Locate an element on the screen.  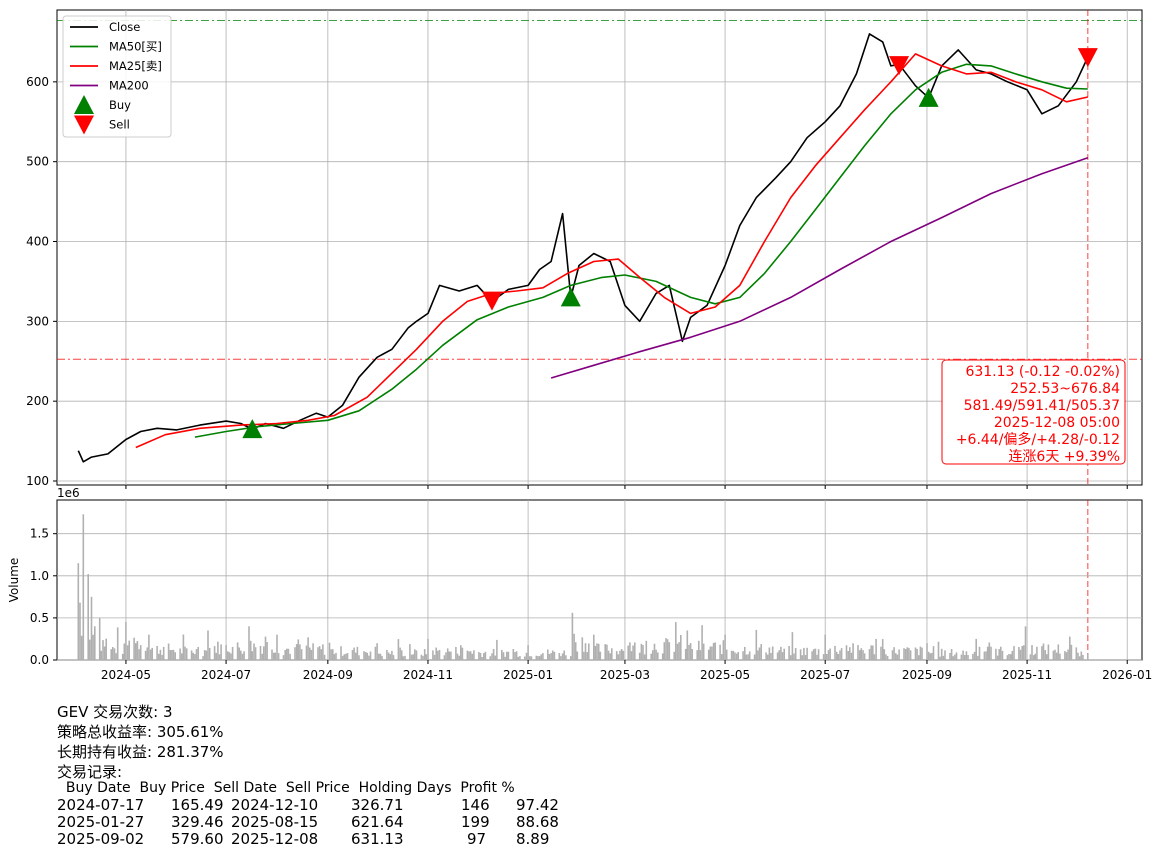
sell-price-cell: 631.13 is located at coordinates (377, 839).